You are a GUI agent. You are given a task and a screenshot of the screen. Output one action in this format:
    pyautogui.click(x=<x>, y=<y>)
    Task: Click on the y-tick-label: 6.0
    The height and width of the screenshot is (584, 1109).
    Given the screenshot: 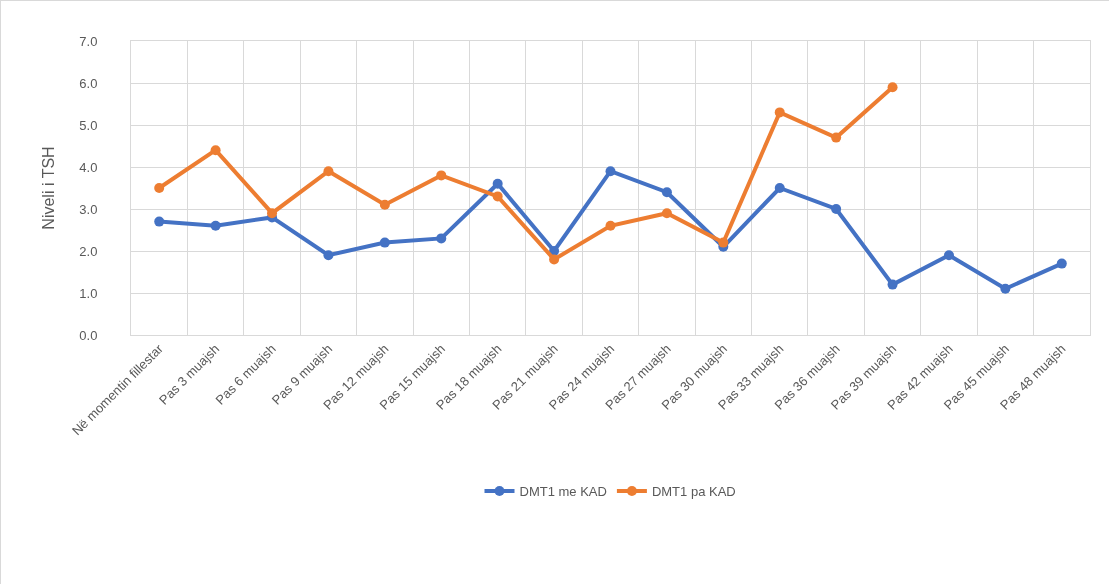 What is the action you would take?
    pyautogui.click(x=88, y=83)
    